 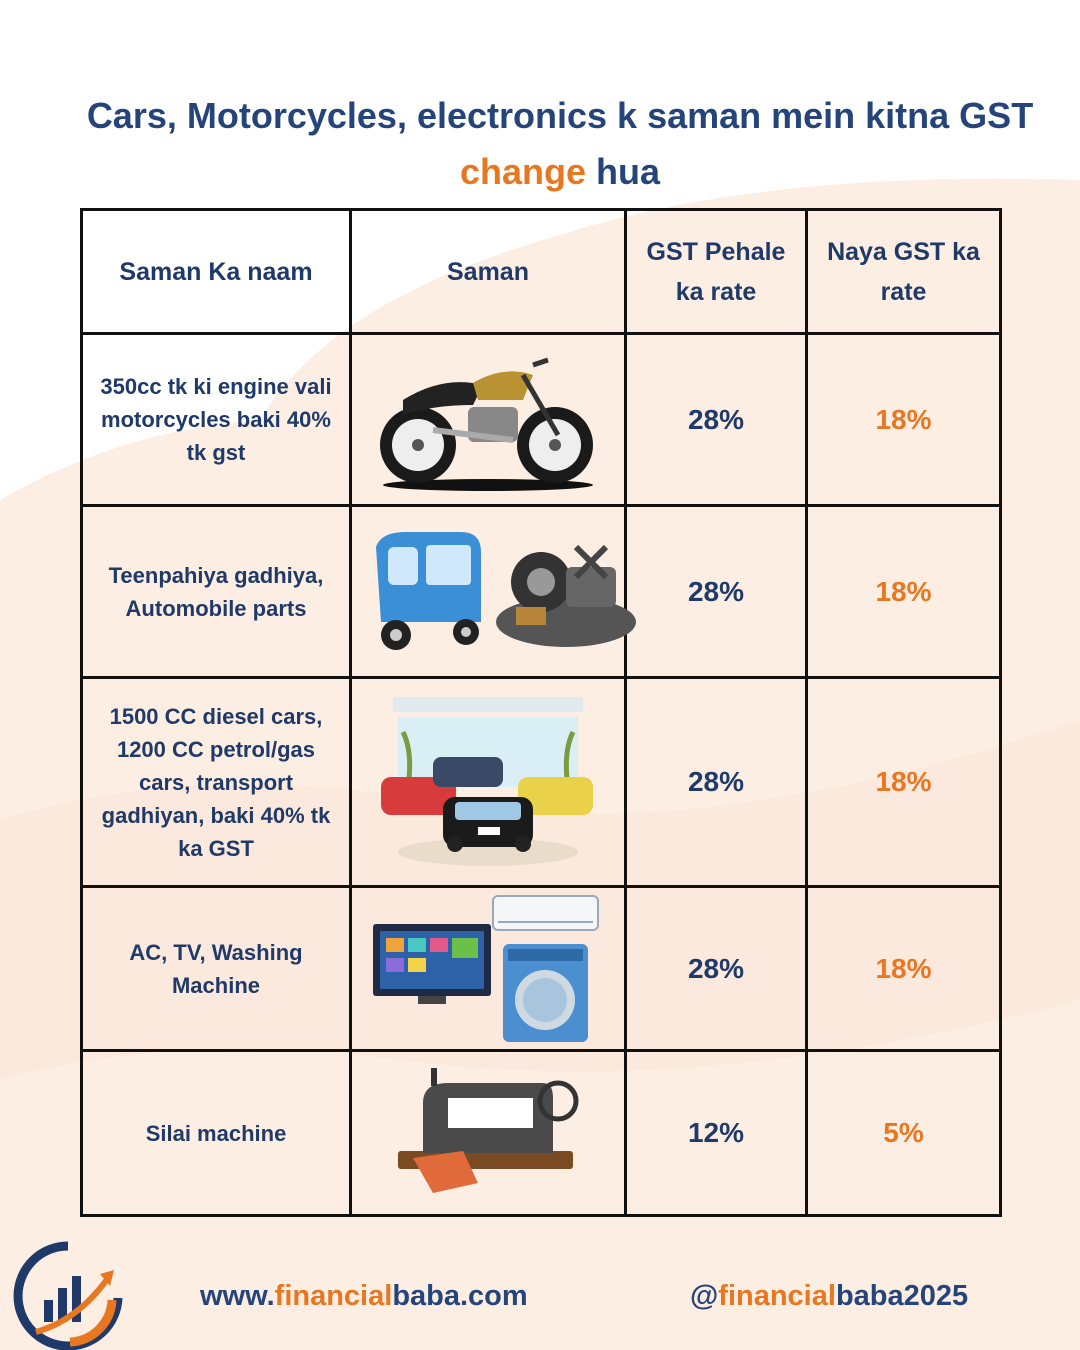 I want to click on header-item-image: Saman, so click(x=488, y=271).